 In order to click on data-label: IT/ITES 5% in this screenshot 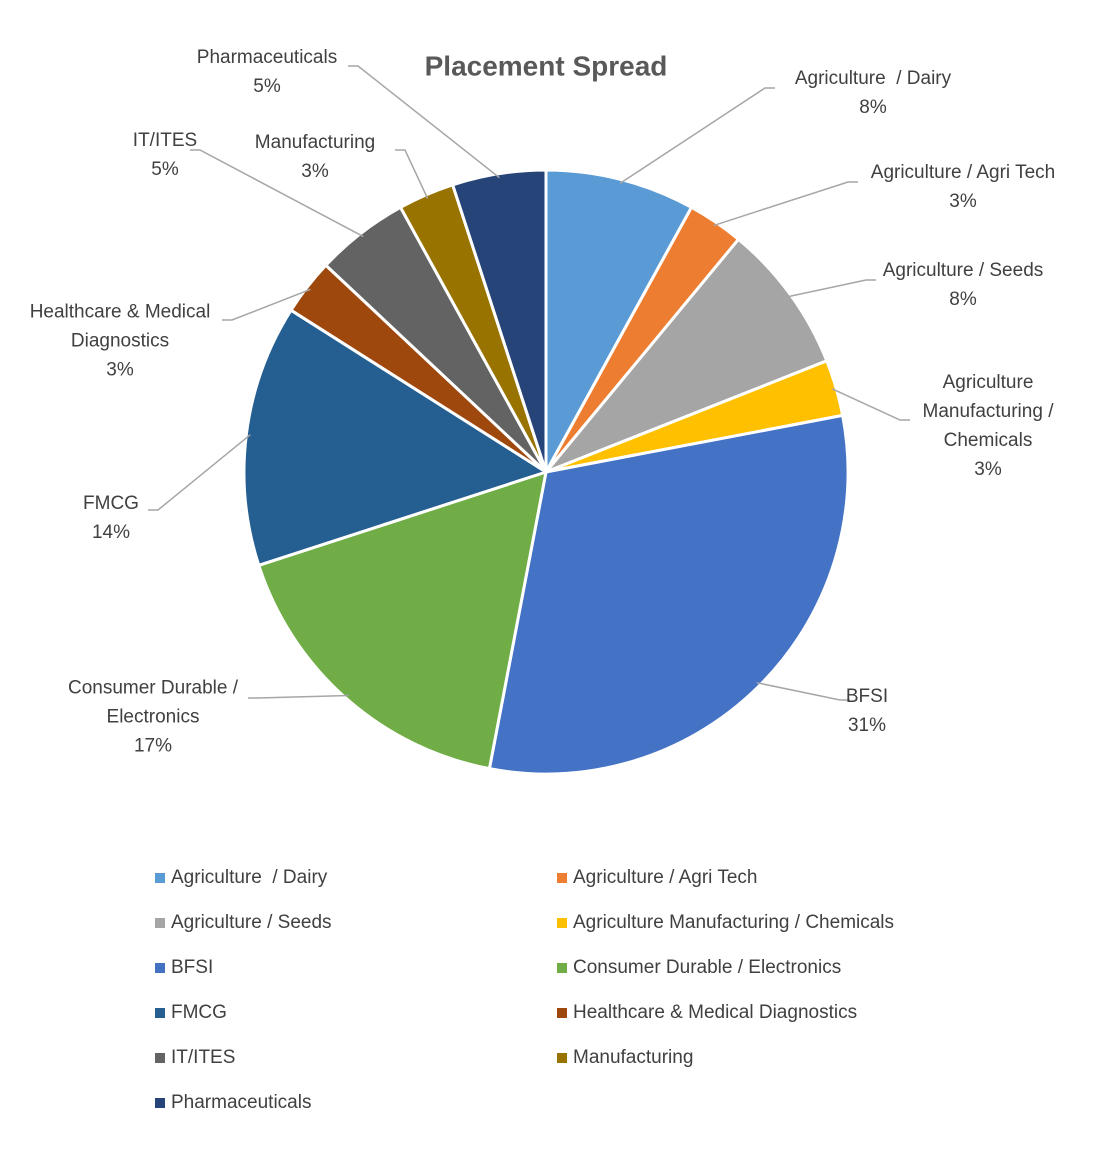, I will do `click(165, 155)`.